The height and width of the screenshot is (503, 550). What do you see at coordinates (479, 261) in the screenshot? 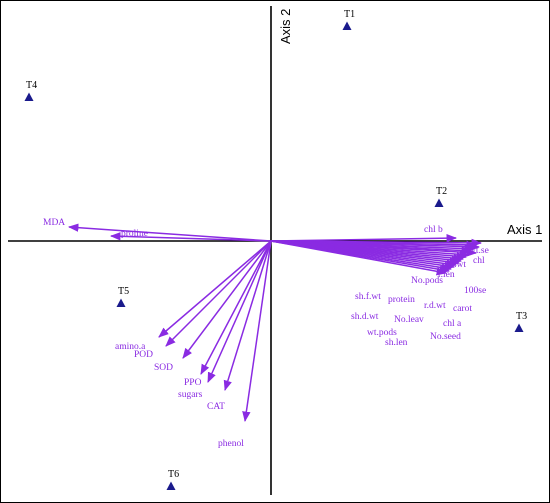
I see `variable-label: chl` at bounding box center [479, 261].